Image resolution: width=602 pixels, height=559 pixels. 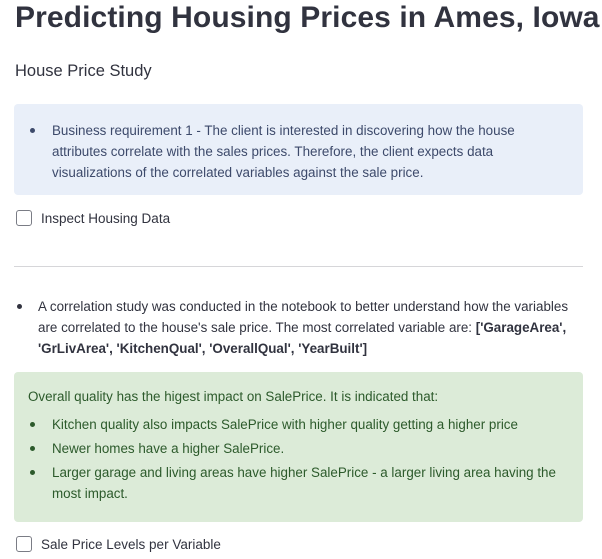 I want to click on success-bullet-item: Newer homes have a higher SalePrice., so click(x=299, y=448).